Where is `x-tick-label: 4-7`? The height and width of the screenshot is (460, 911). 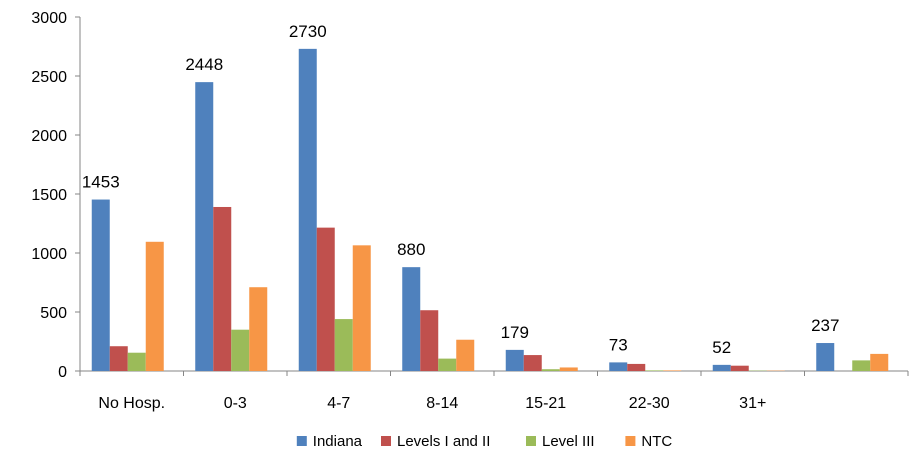
x-tick-label: 4-7 is located at coordinates (338, 403).